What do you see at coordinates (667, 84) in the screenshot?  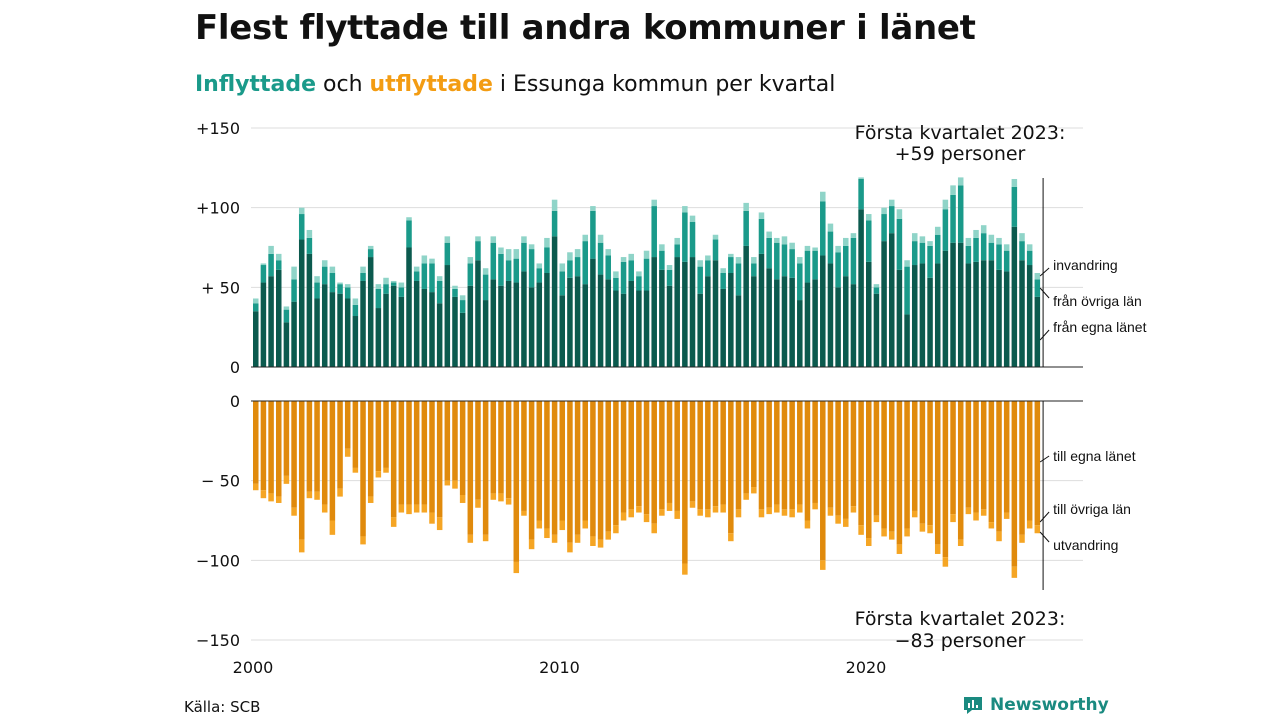 I see `subtitle-rest: i Essunga kommun per kvartal` at bounding box center [667, 84].